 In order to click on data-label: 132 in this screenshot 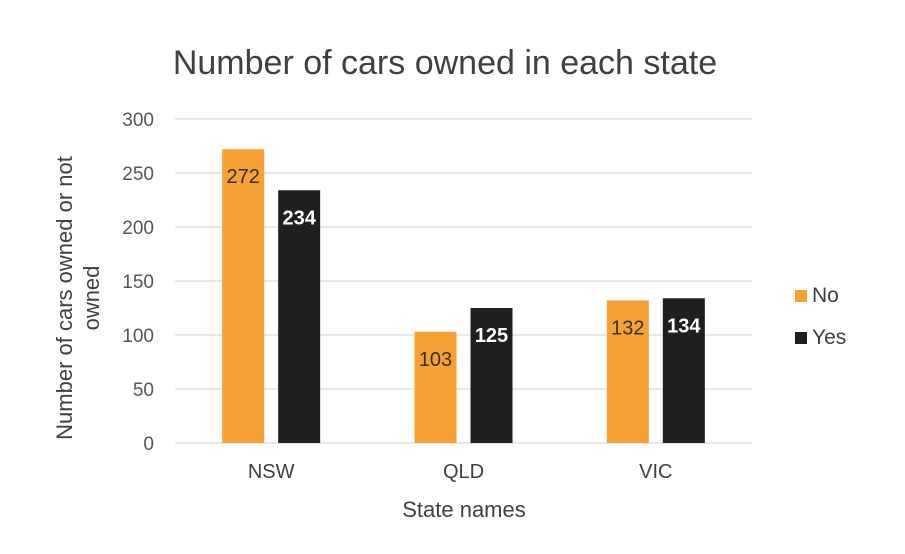, I will do `click(627, 328)`.